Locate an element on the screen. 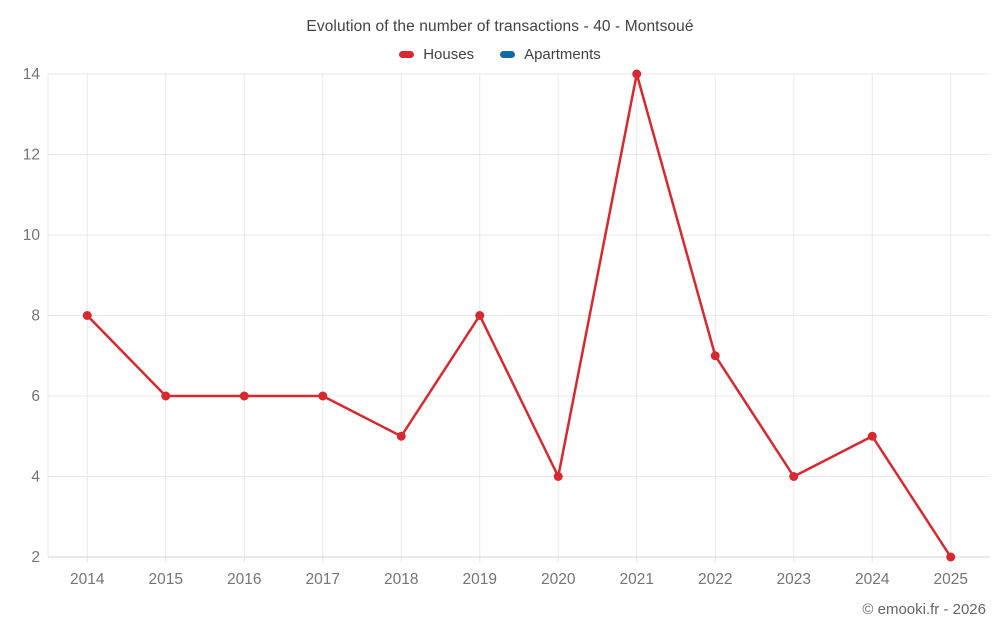 The height and width of the screenshot is (625, 1000). svg-text: 12 is located at coordinates (31, 155).